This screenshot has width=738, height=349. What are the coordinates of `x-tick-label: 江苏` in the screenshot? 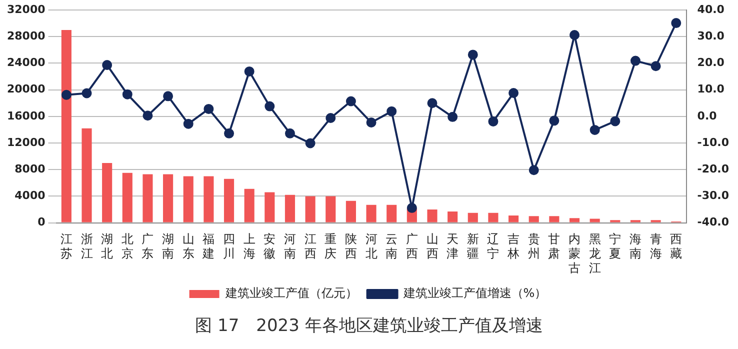 It's located at (66, 246).